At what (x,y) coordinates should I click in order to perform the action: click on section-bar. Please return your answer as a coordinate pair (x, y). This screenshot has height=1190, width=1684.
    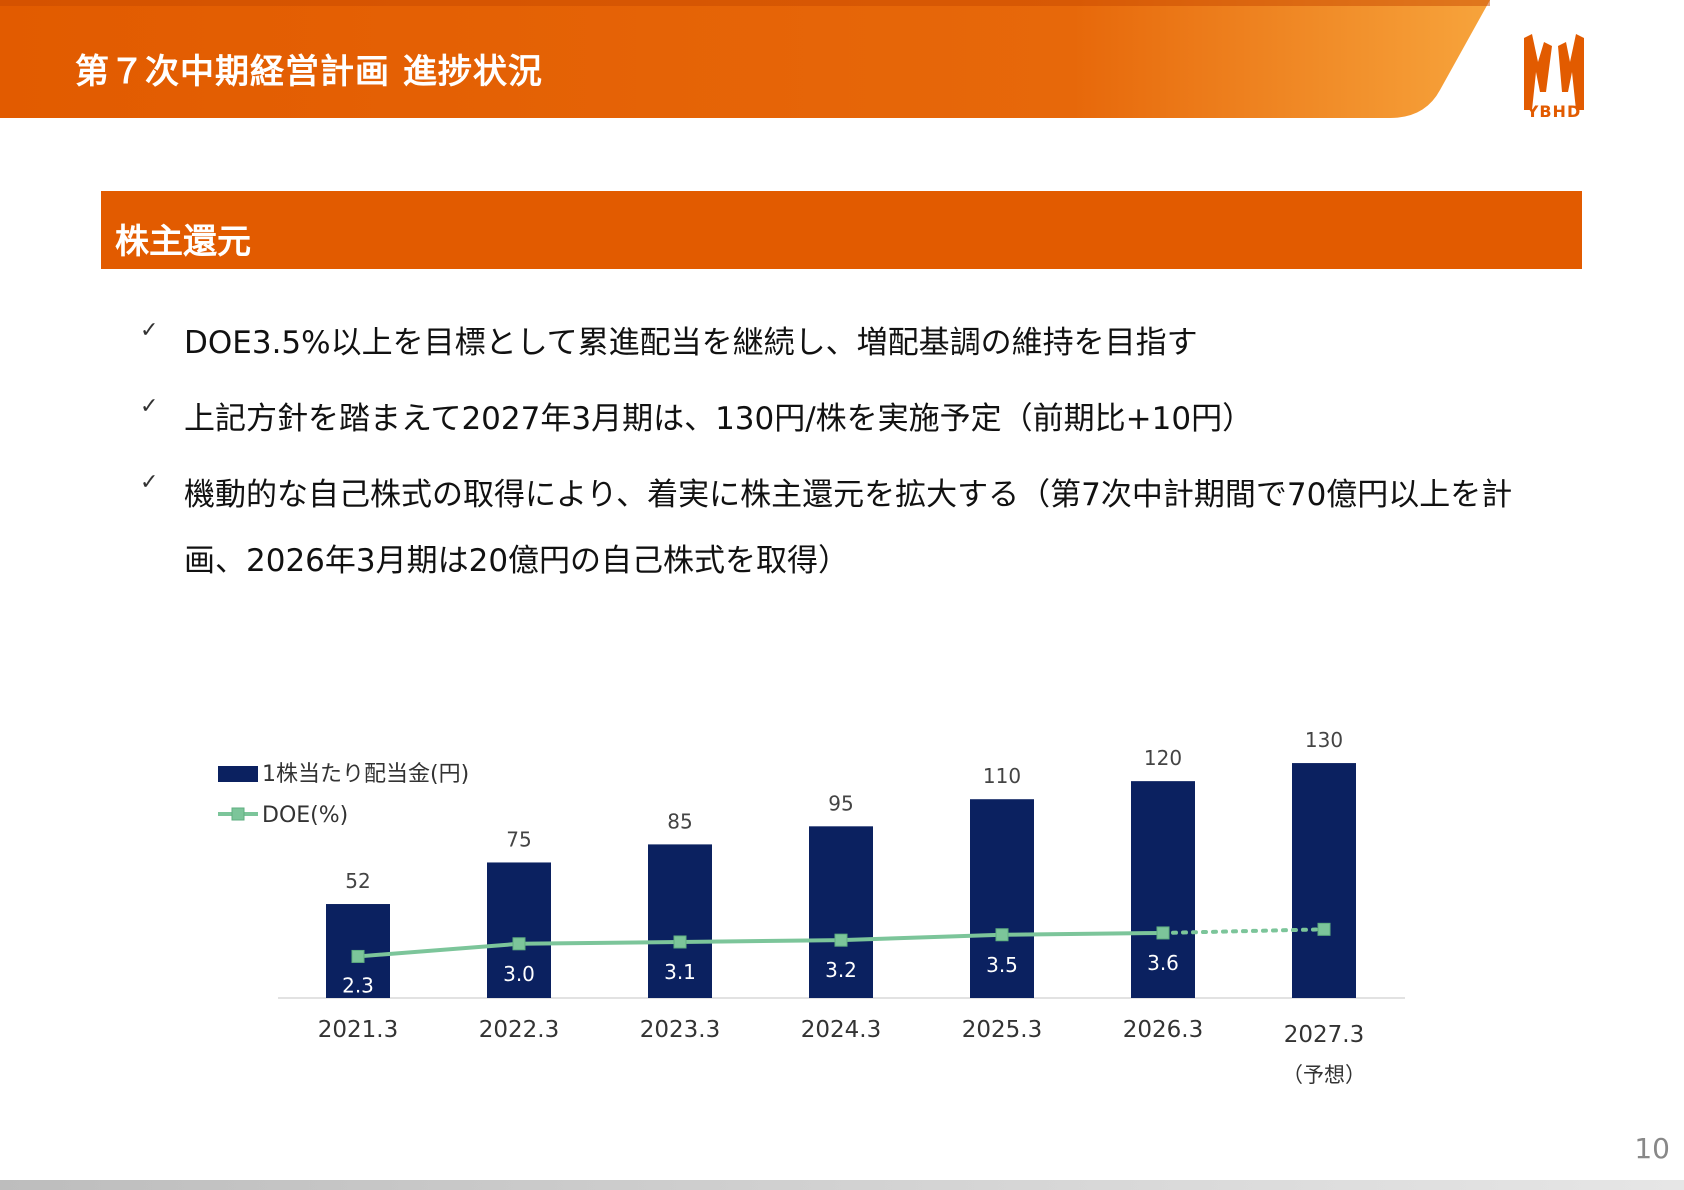
    Looking at the image, I should click on (841, 230).